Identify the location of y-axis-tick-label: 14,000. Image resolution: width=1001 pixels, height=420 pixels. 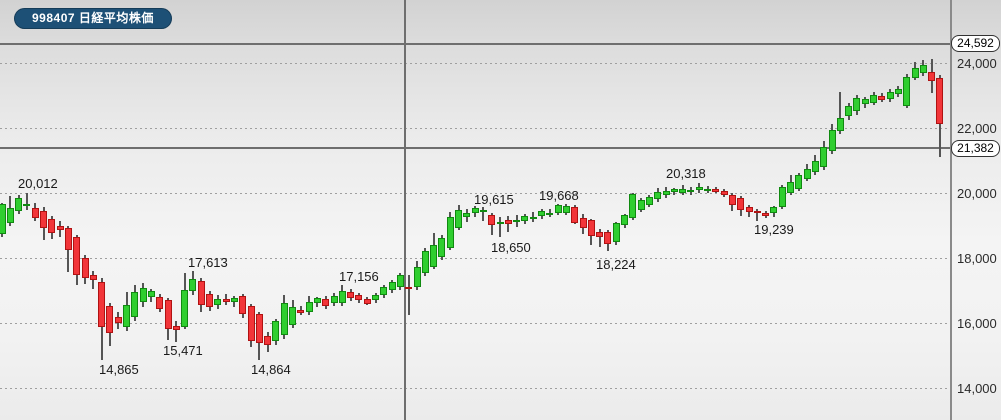
(977, 388).